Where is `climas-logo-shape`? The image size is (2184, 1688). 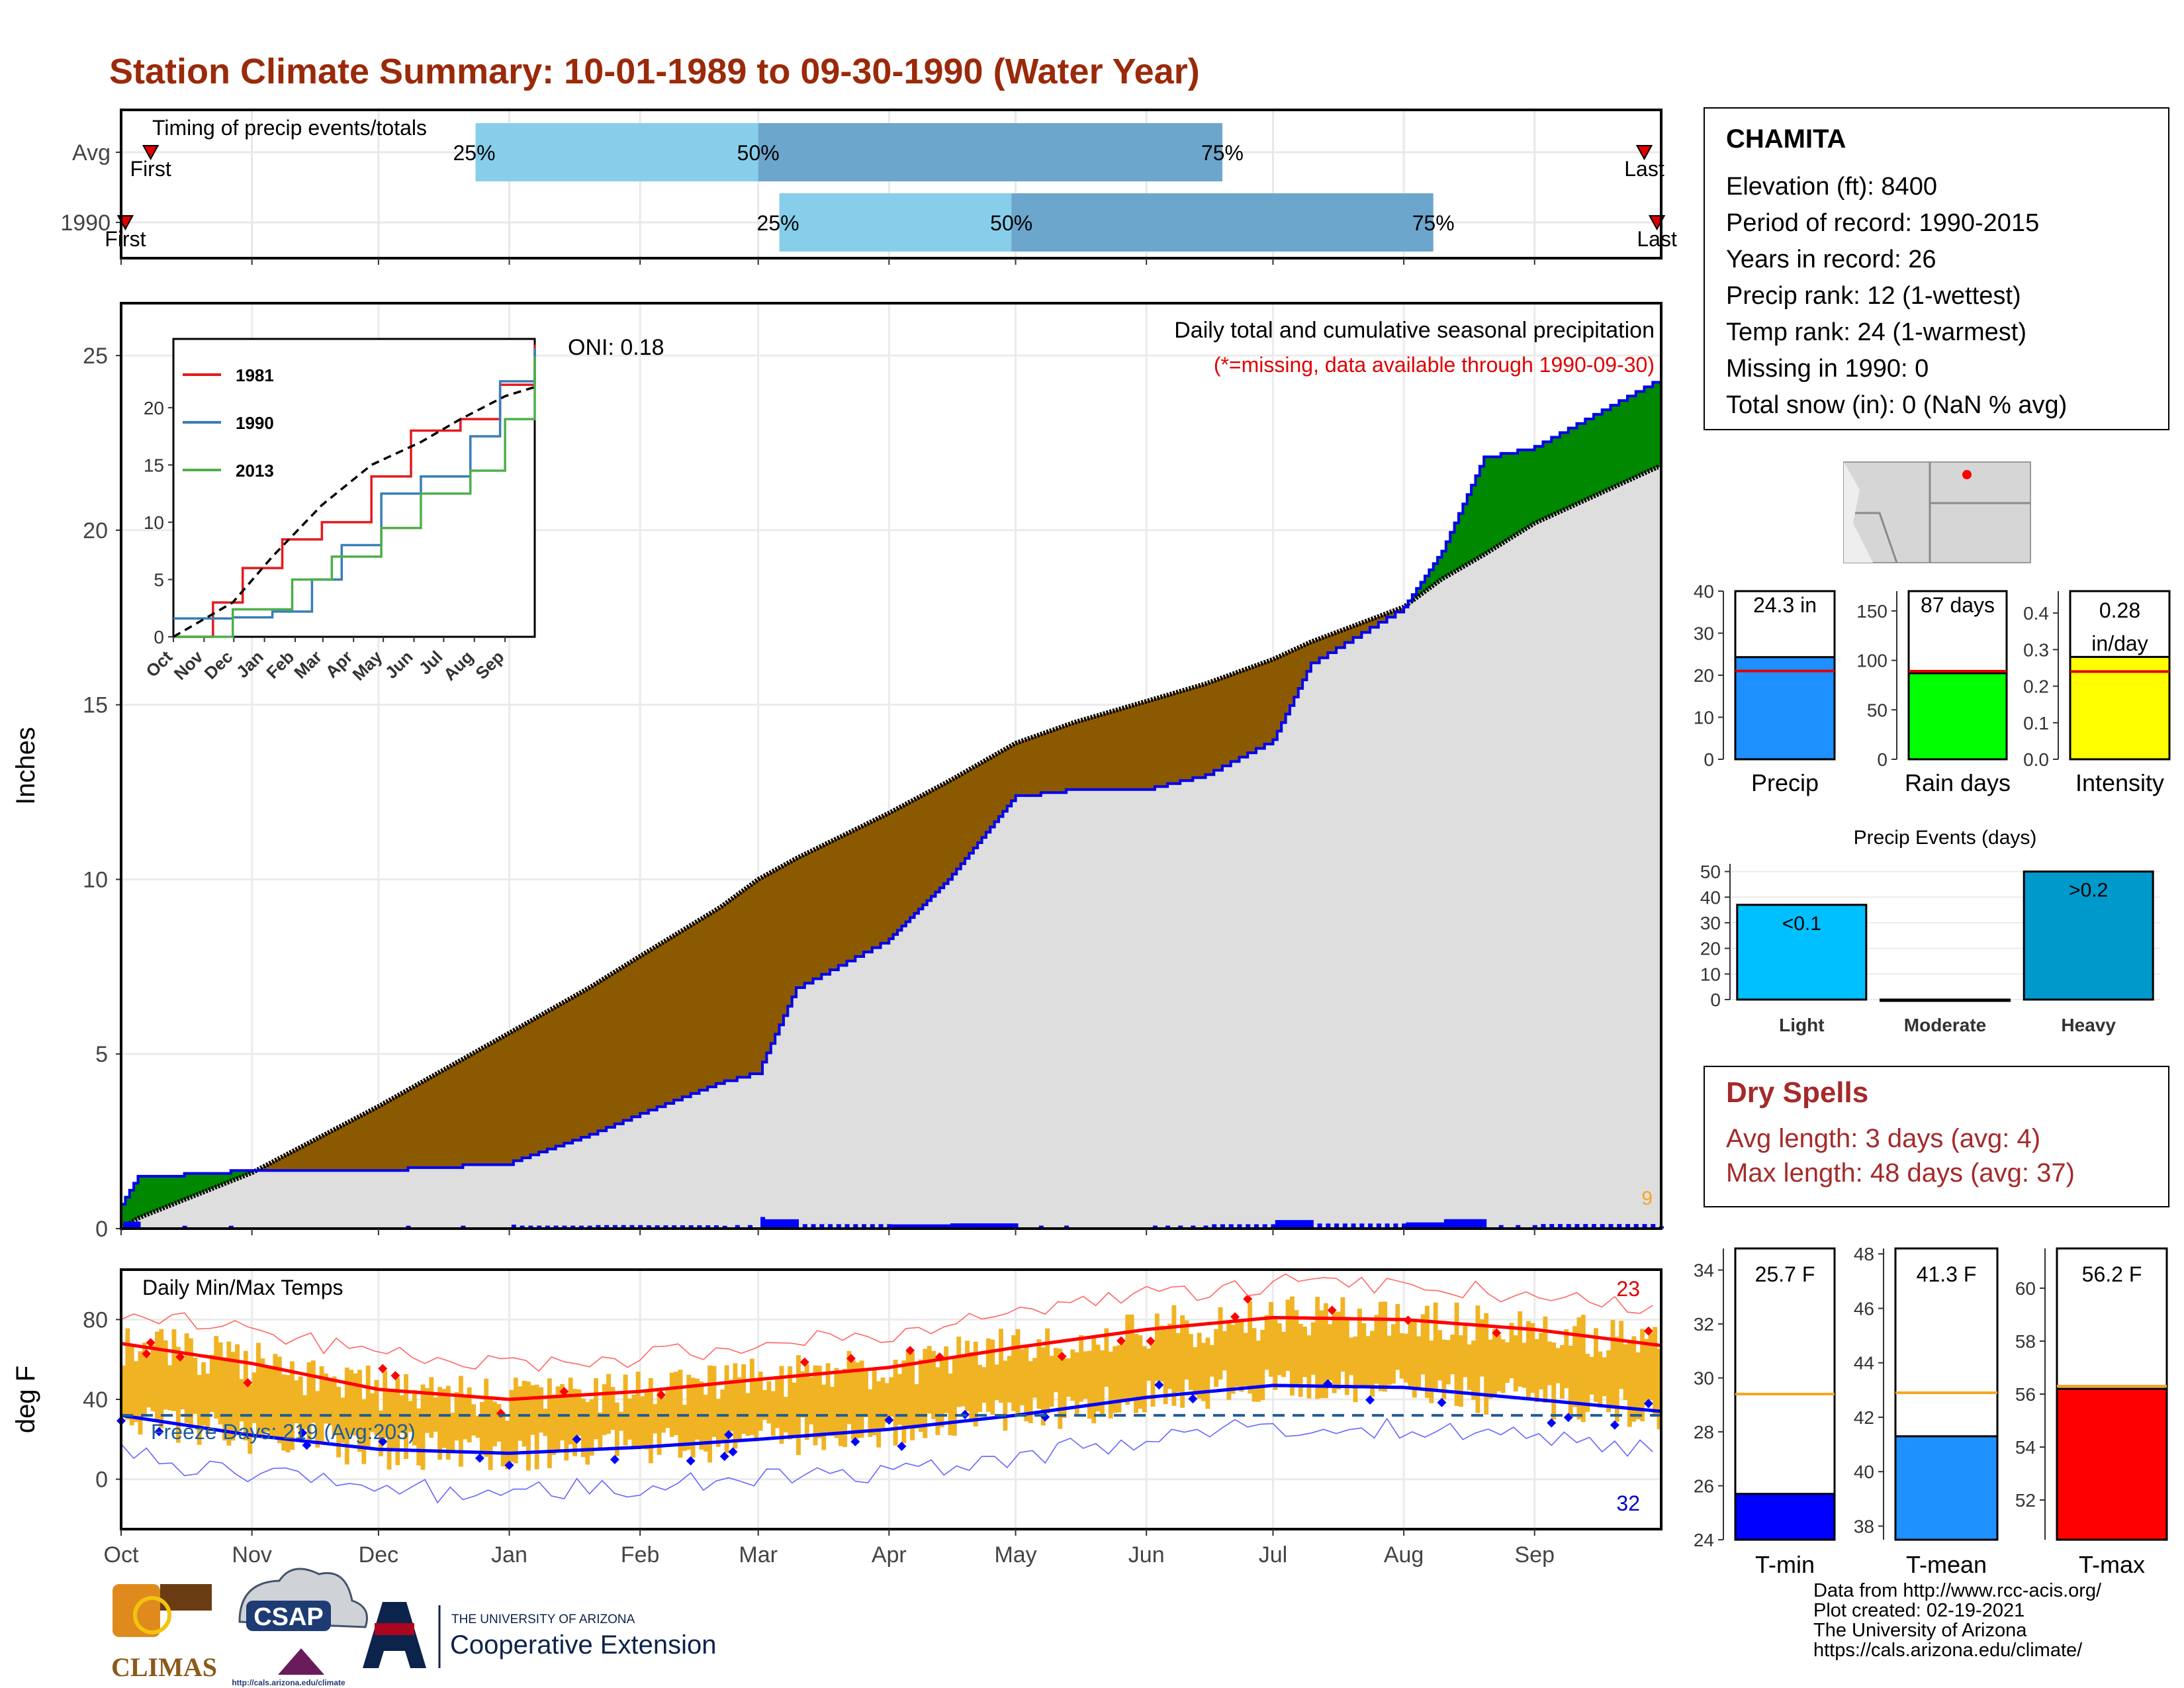
climas-logo-shape is located at coordinates (152, 1615).